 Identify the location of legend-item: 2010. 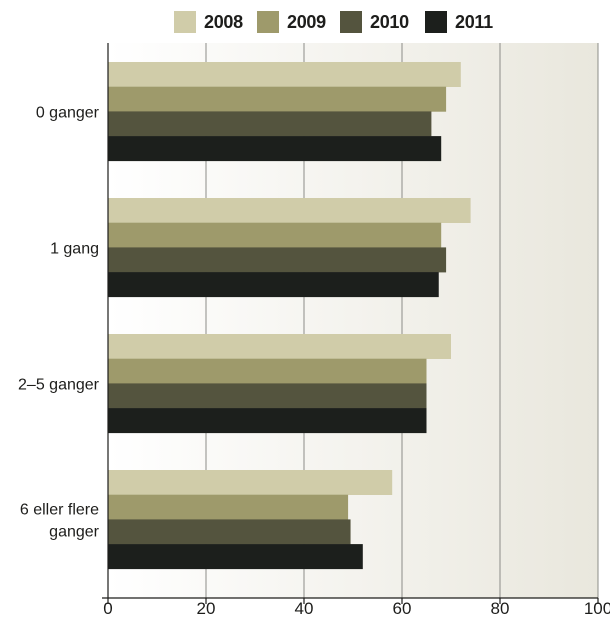
(374, 22).